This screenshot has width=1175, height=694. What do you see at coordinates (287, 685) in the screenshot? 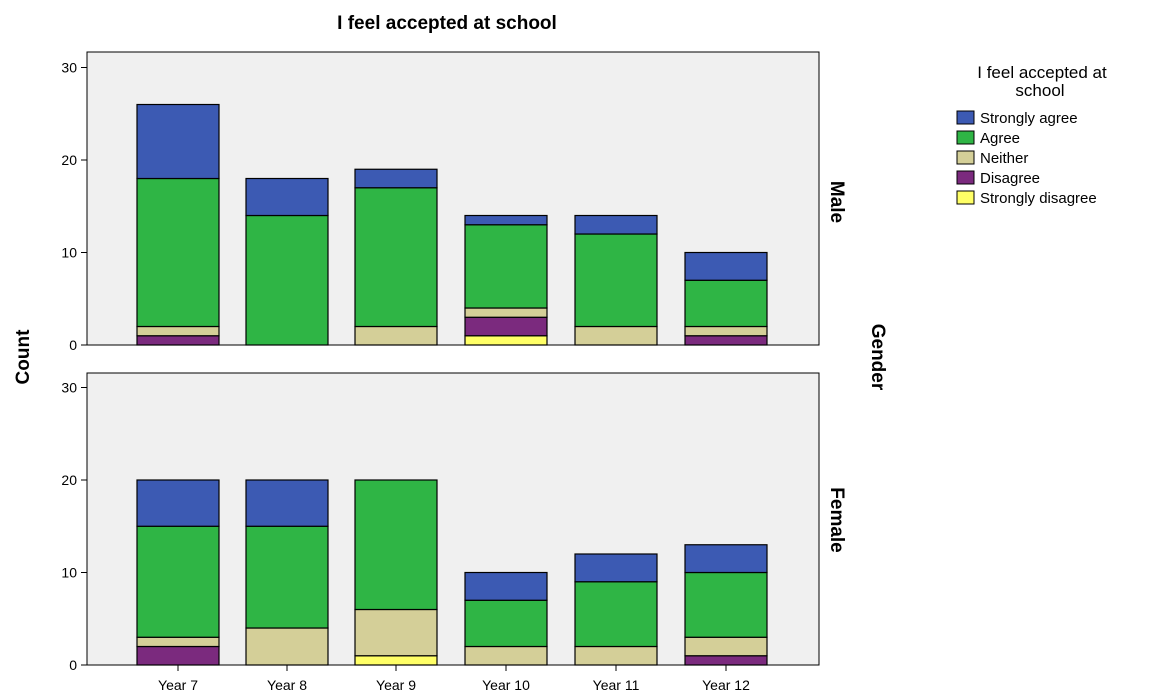
I see `x-tick-label: Year 8` at bounding box center [287, 685].